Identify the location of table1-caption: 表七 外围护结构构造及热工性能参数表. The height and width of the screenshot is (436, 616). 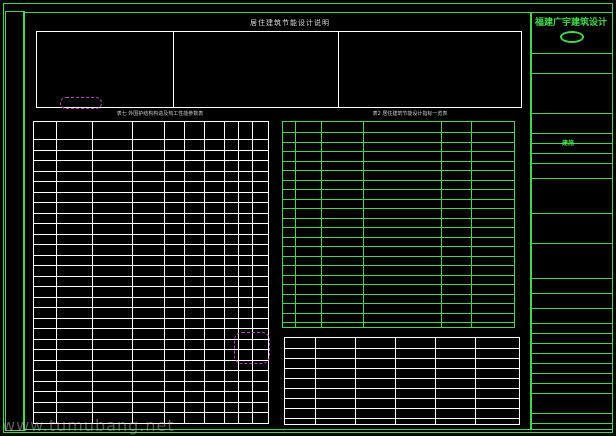
(160, 114).